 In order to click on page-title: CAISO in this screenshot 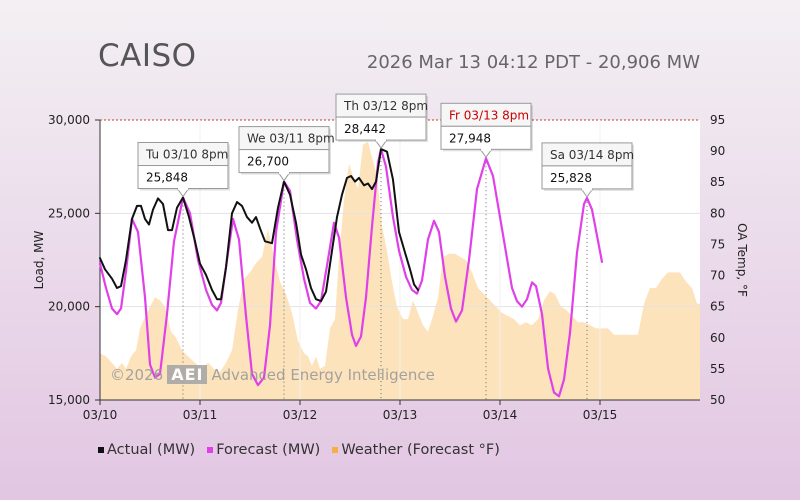, I will do `click(147, 56)`.